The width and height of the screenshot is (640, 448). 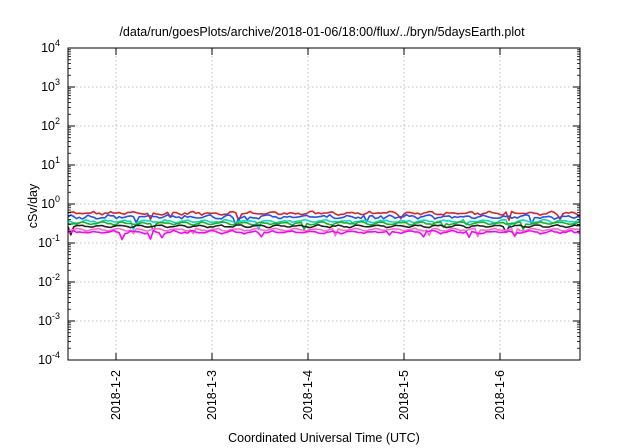 What do you see at coordinates (324, 438) in the screenshot?
I see `x-axis-label: Coordinated Universal Time (UTC)` at bounding box center [324, 438].